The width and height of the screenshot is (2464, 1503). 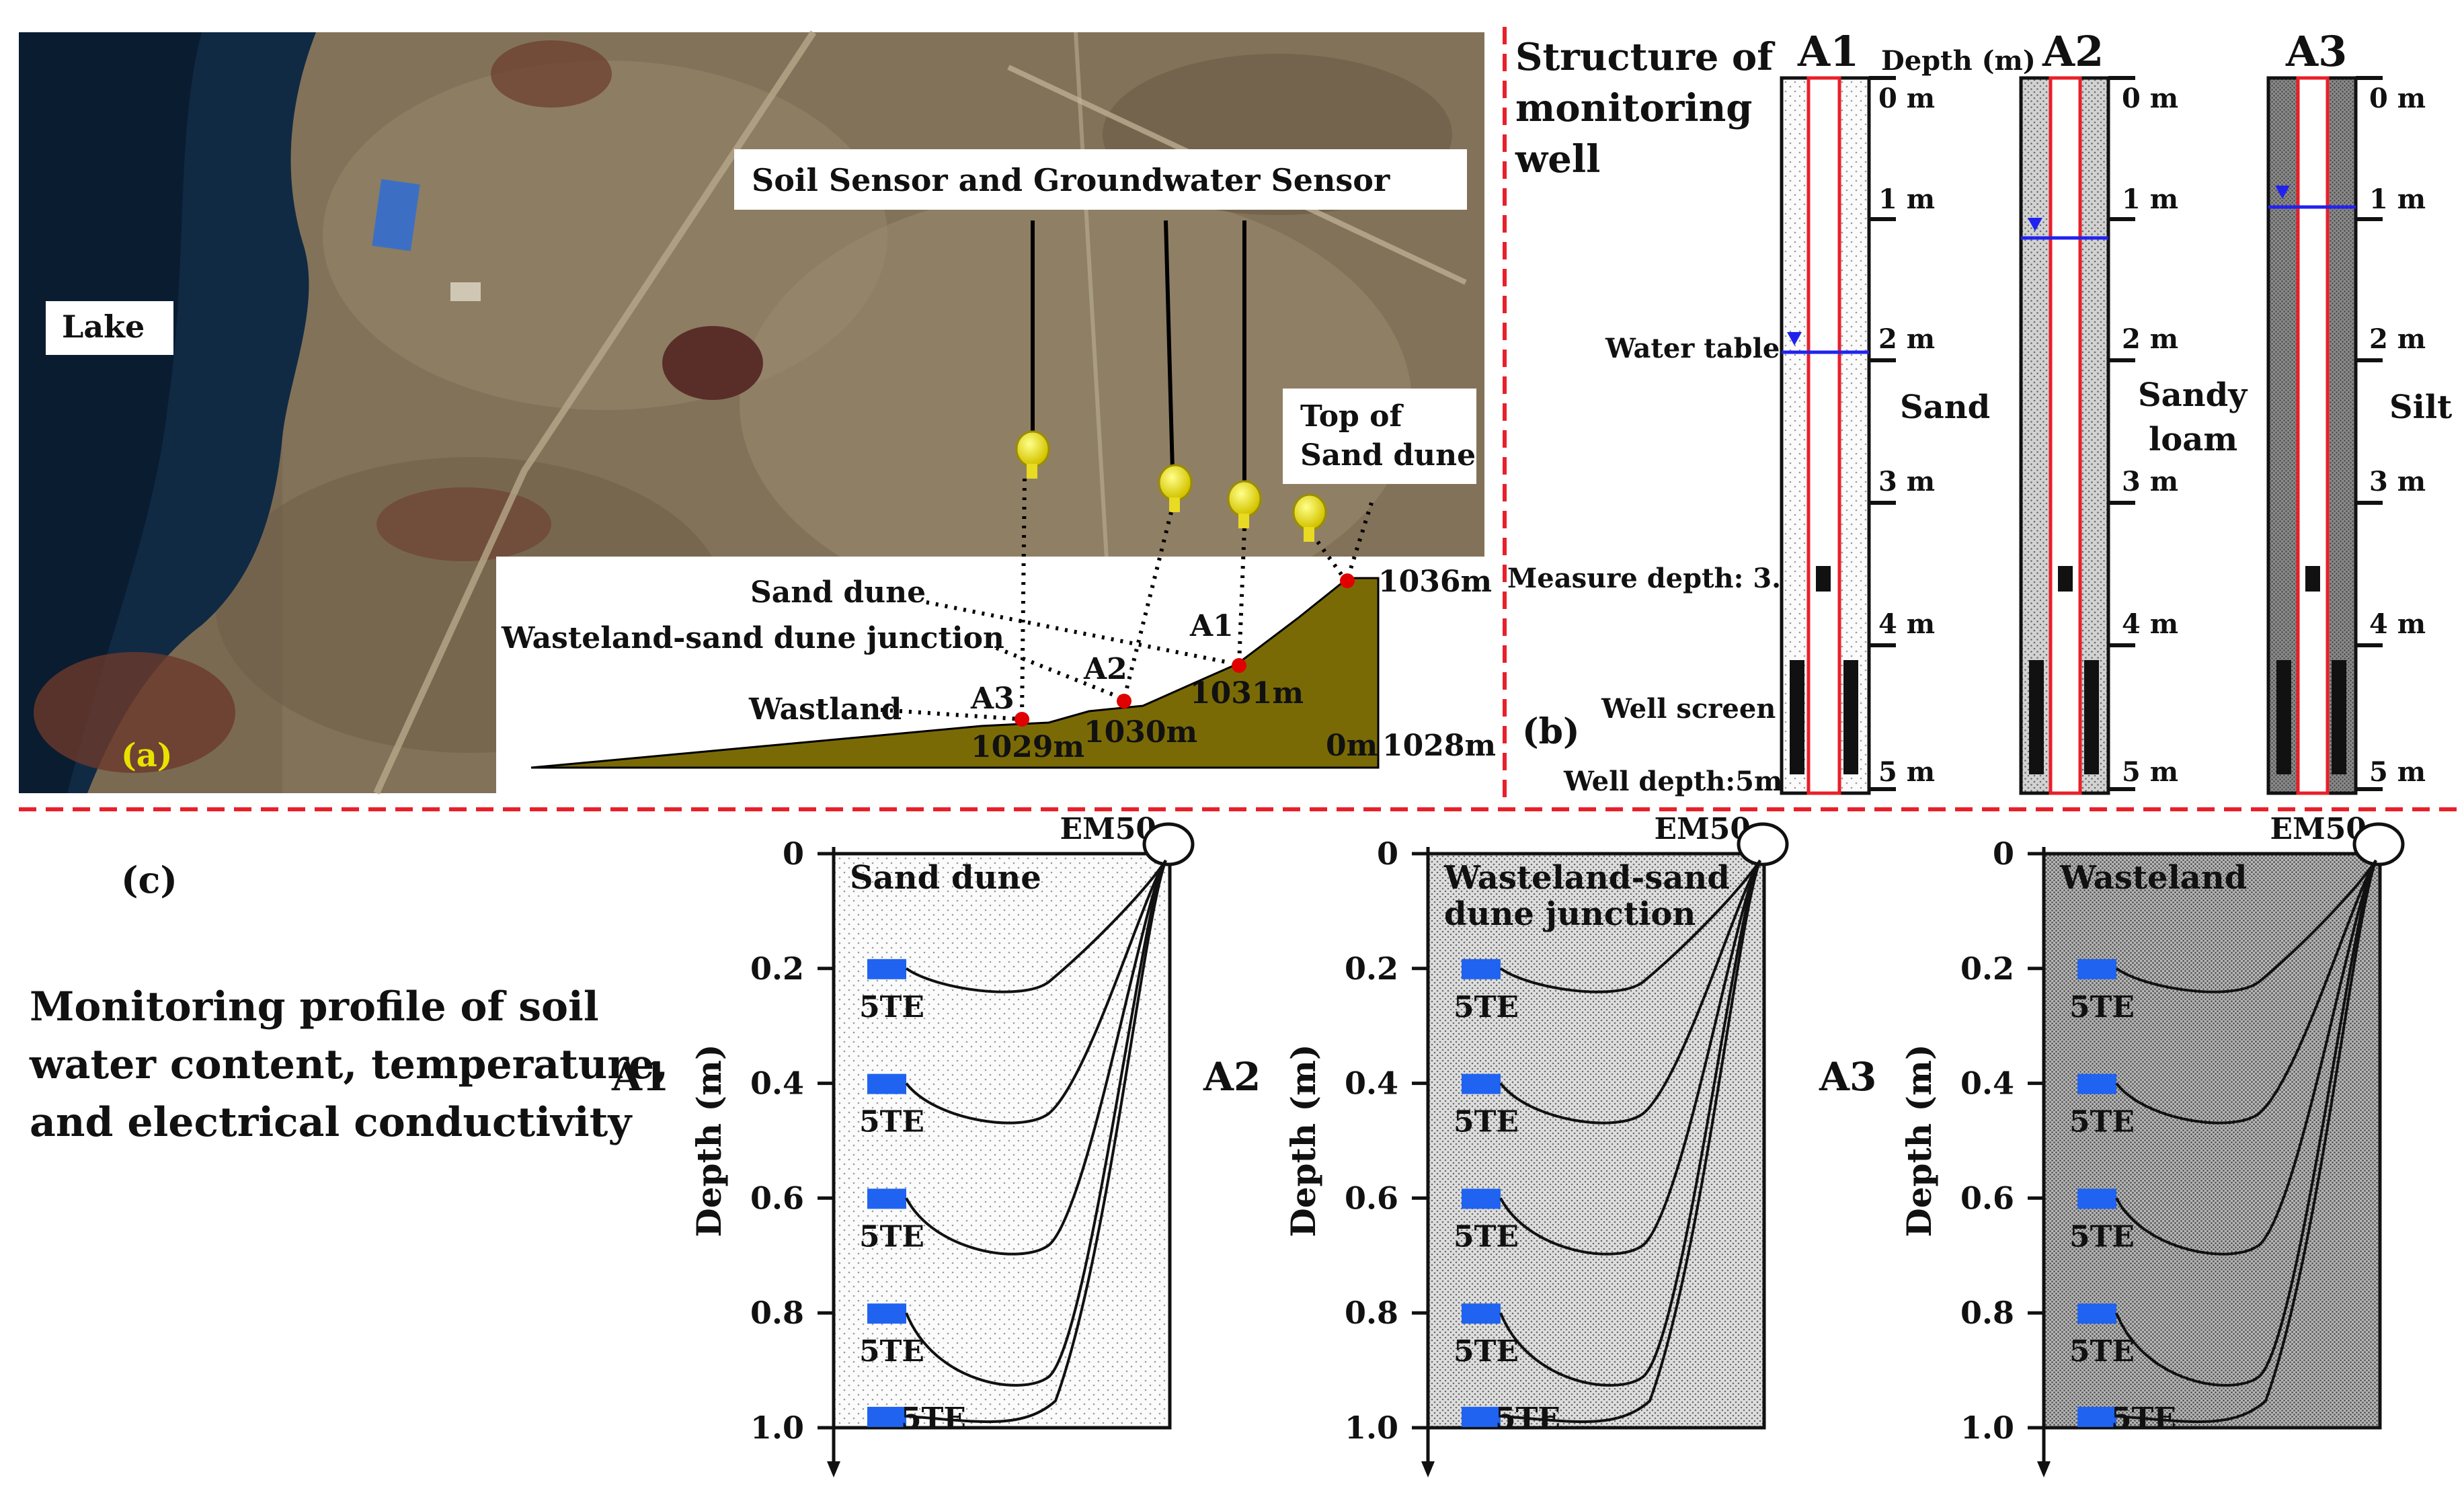 I want to click on profile-a3-tick-label: 1.0, so click(x=1987, y=1428).